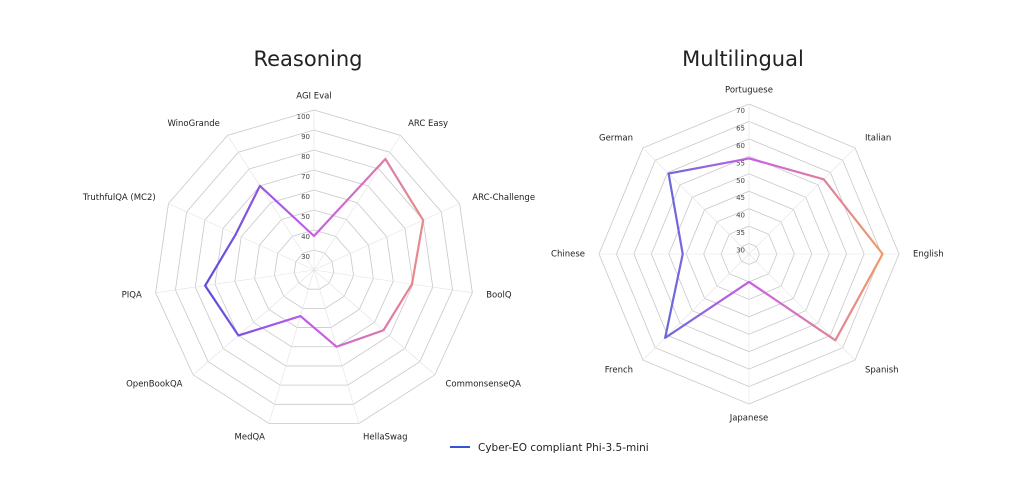  I want to click on r-tick-label: 65, so click(740, 128).